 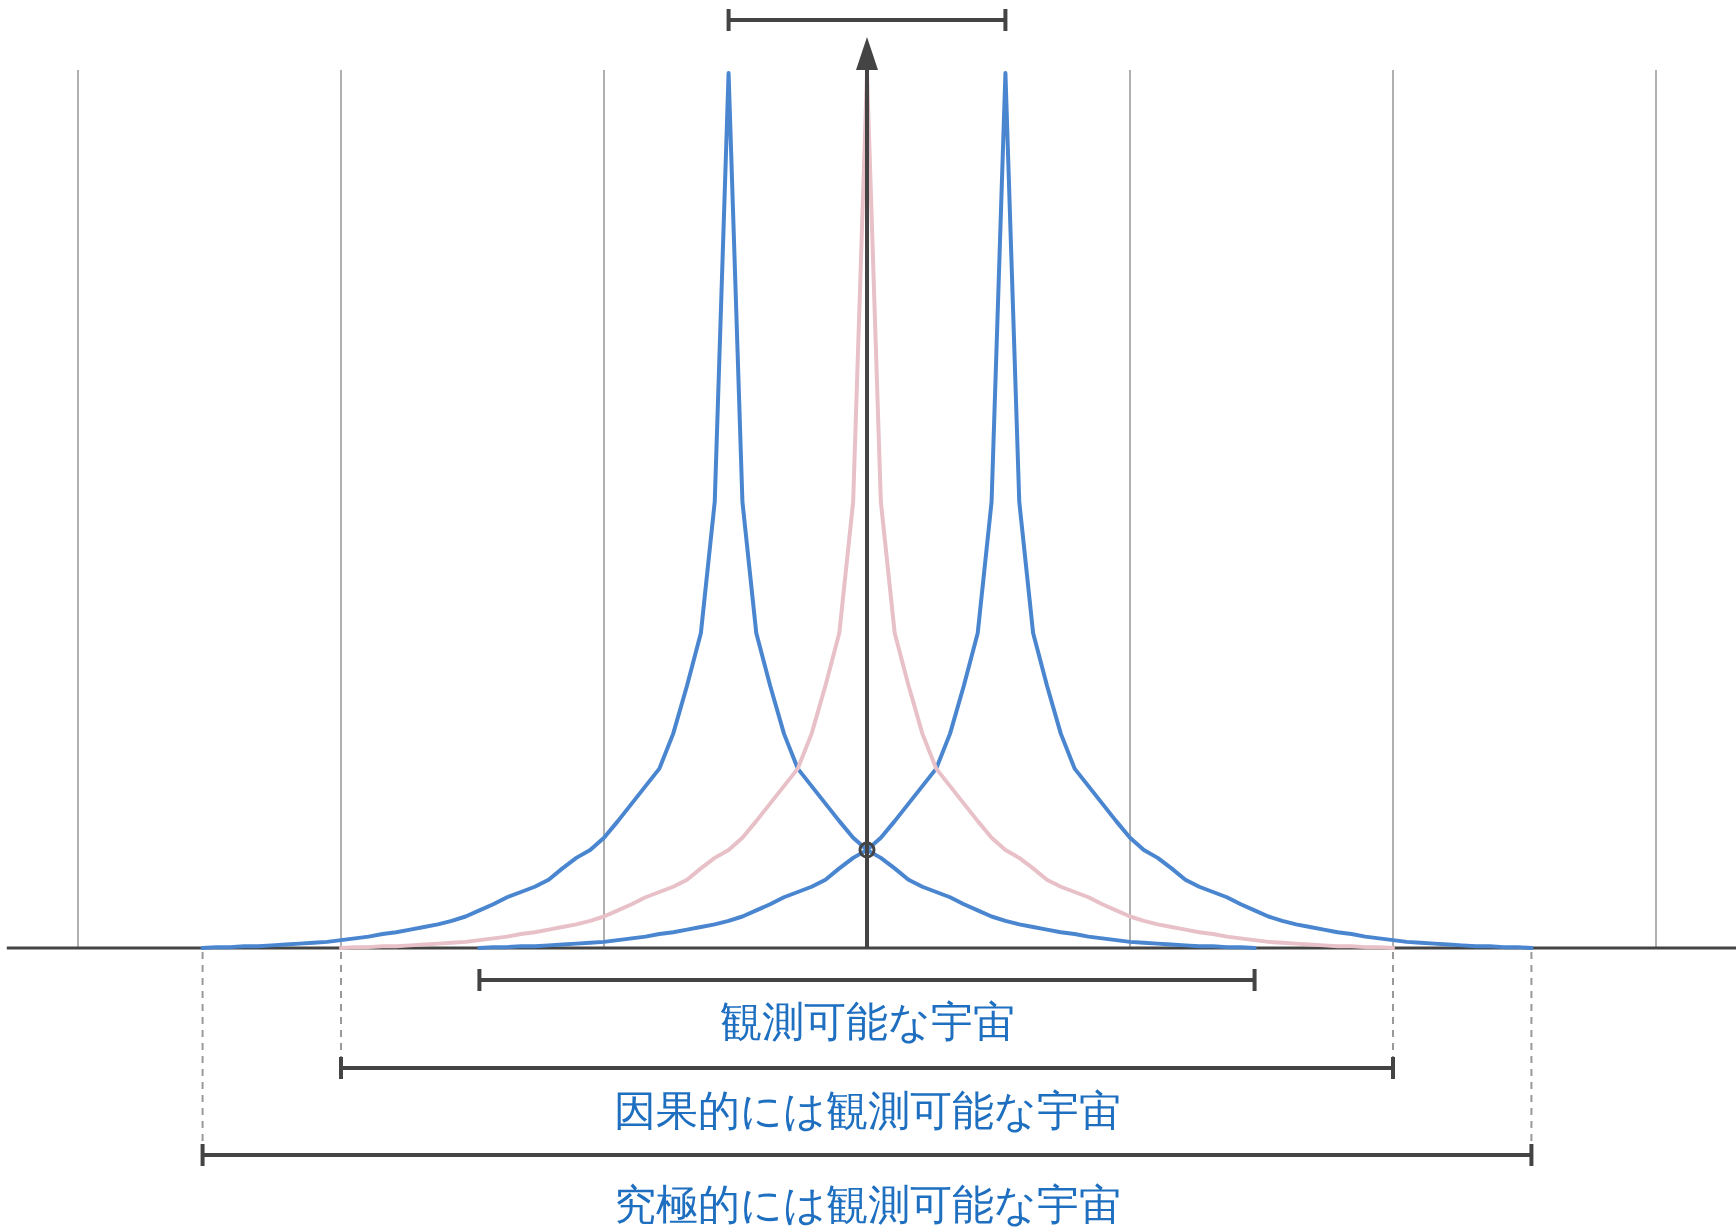 I want to click on text: 因果的には観測可能な宇宙, so click(x=867, y=1110).